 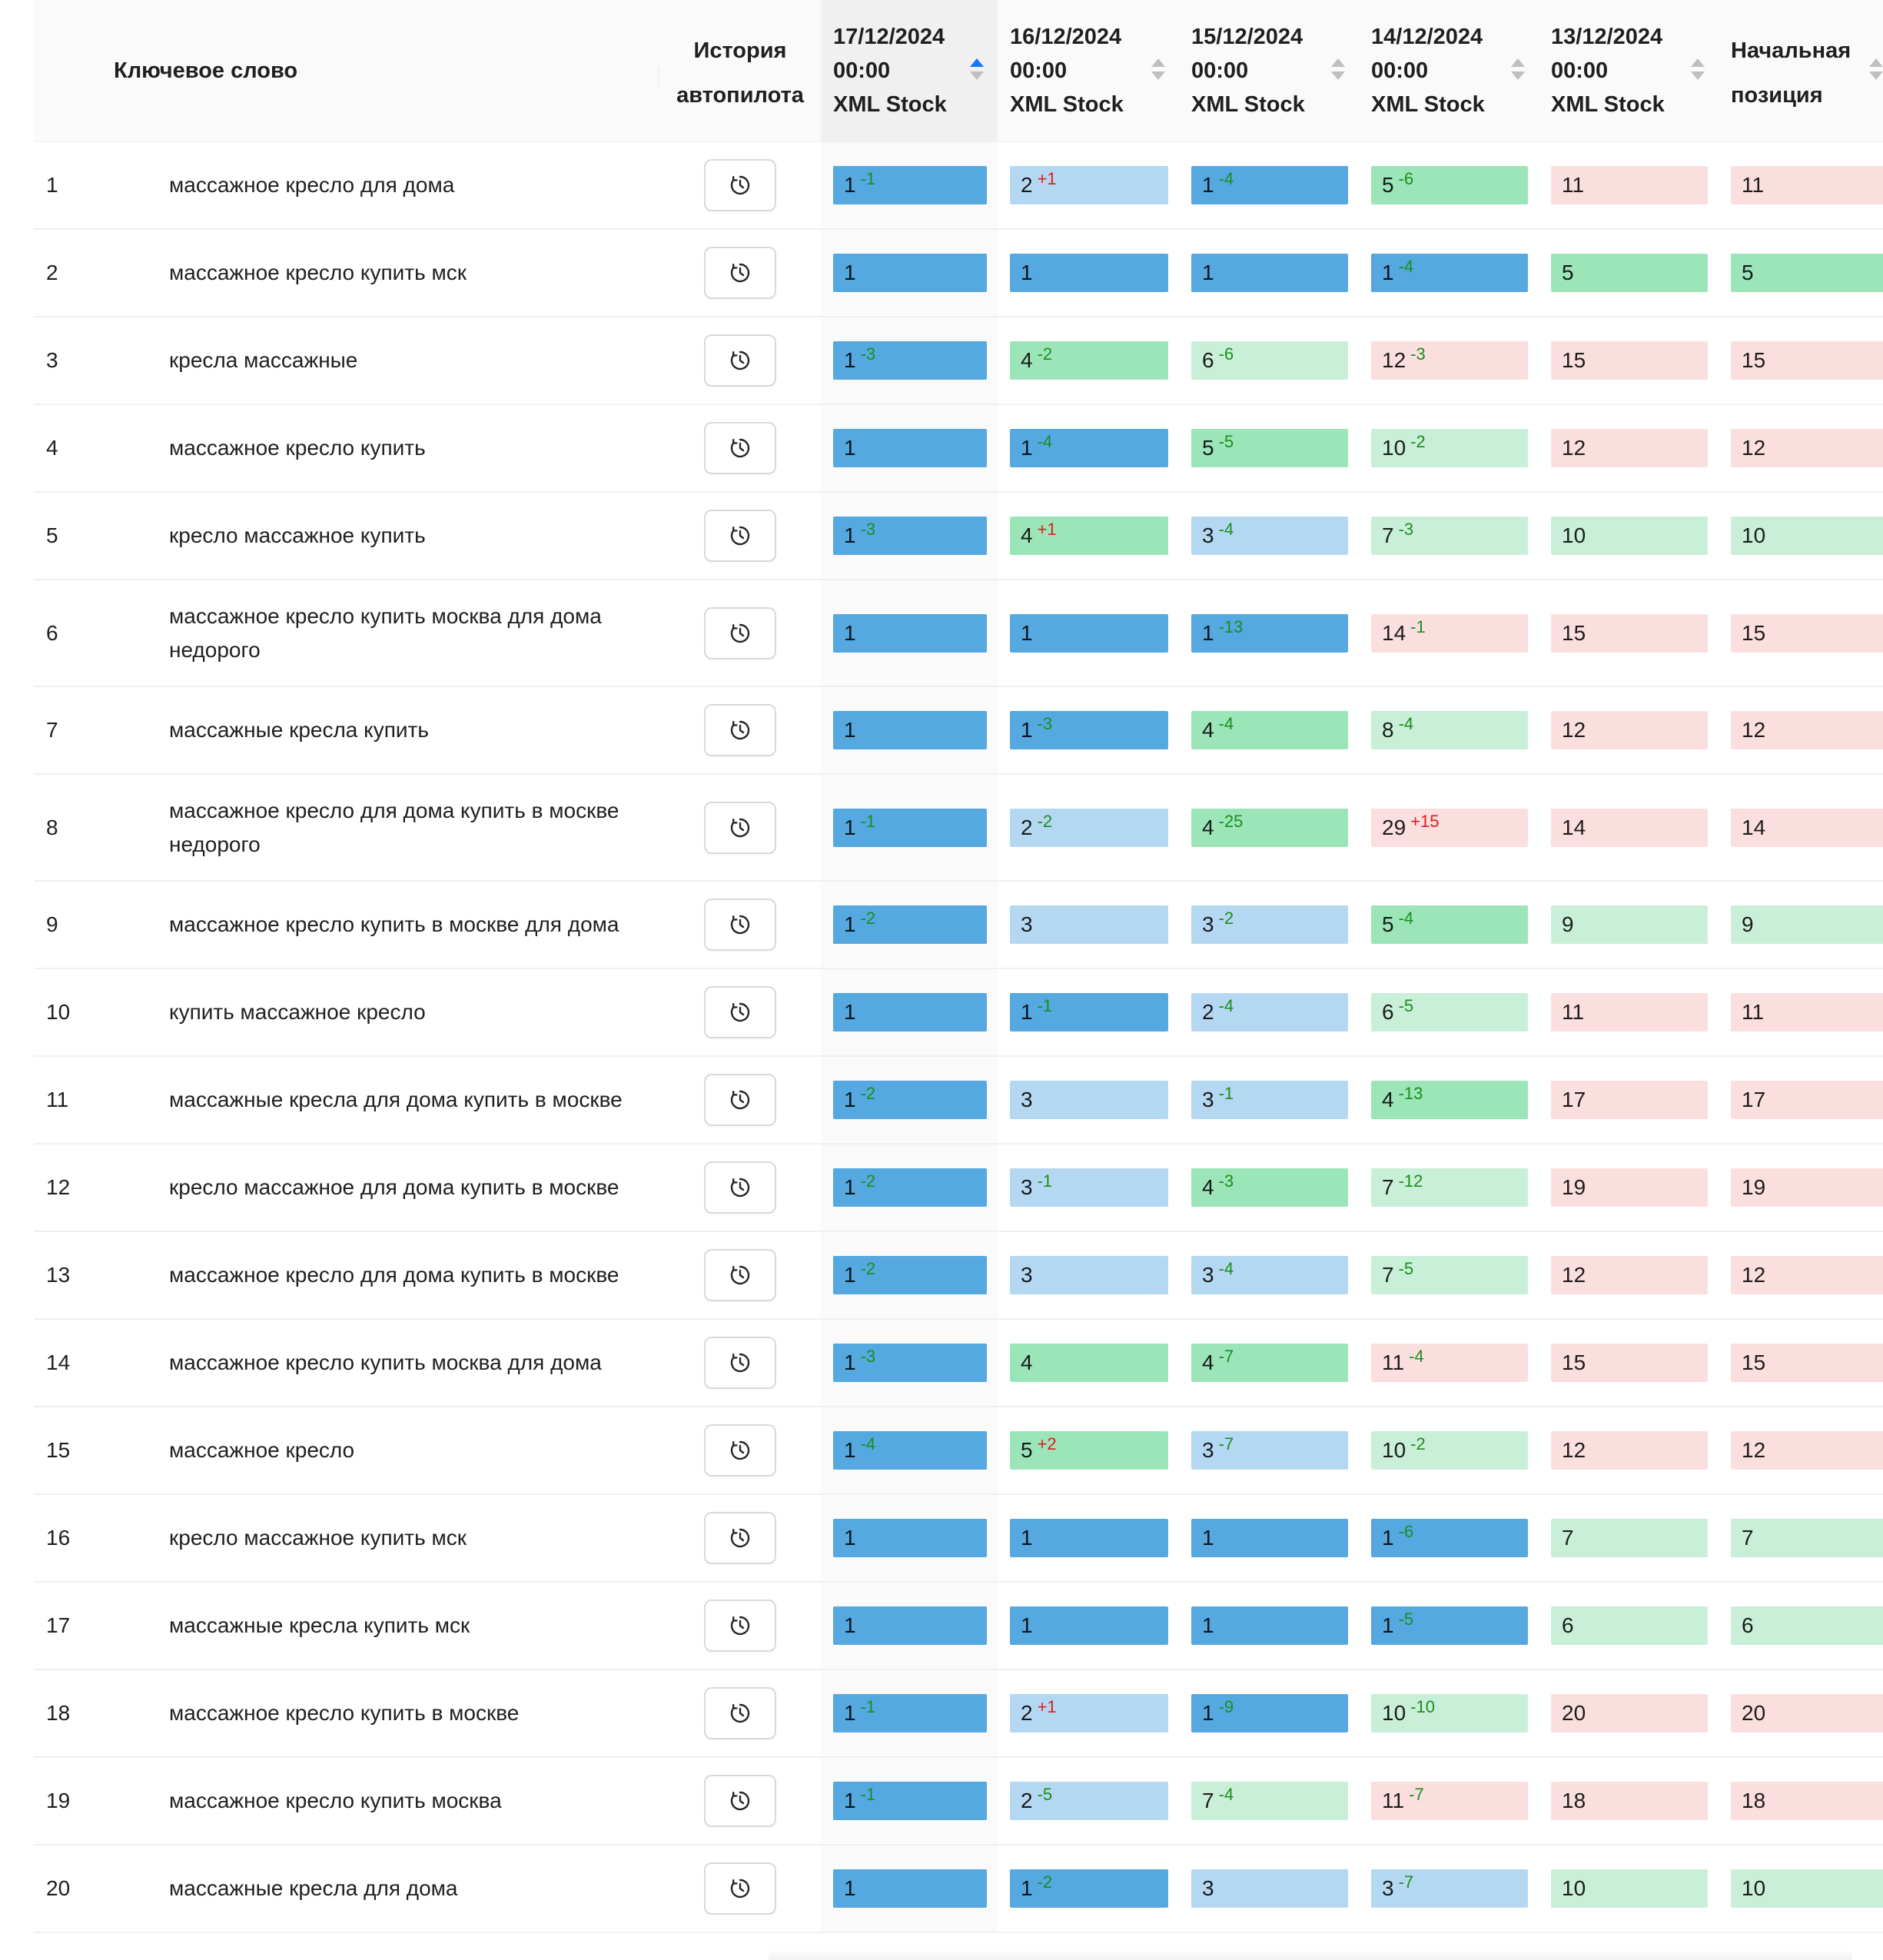 I want to click on header-keyword: Ключевое слово, so click(x=380, y=71).